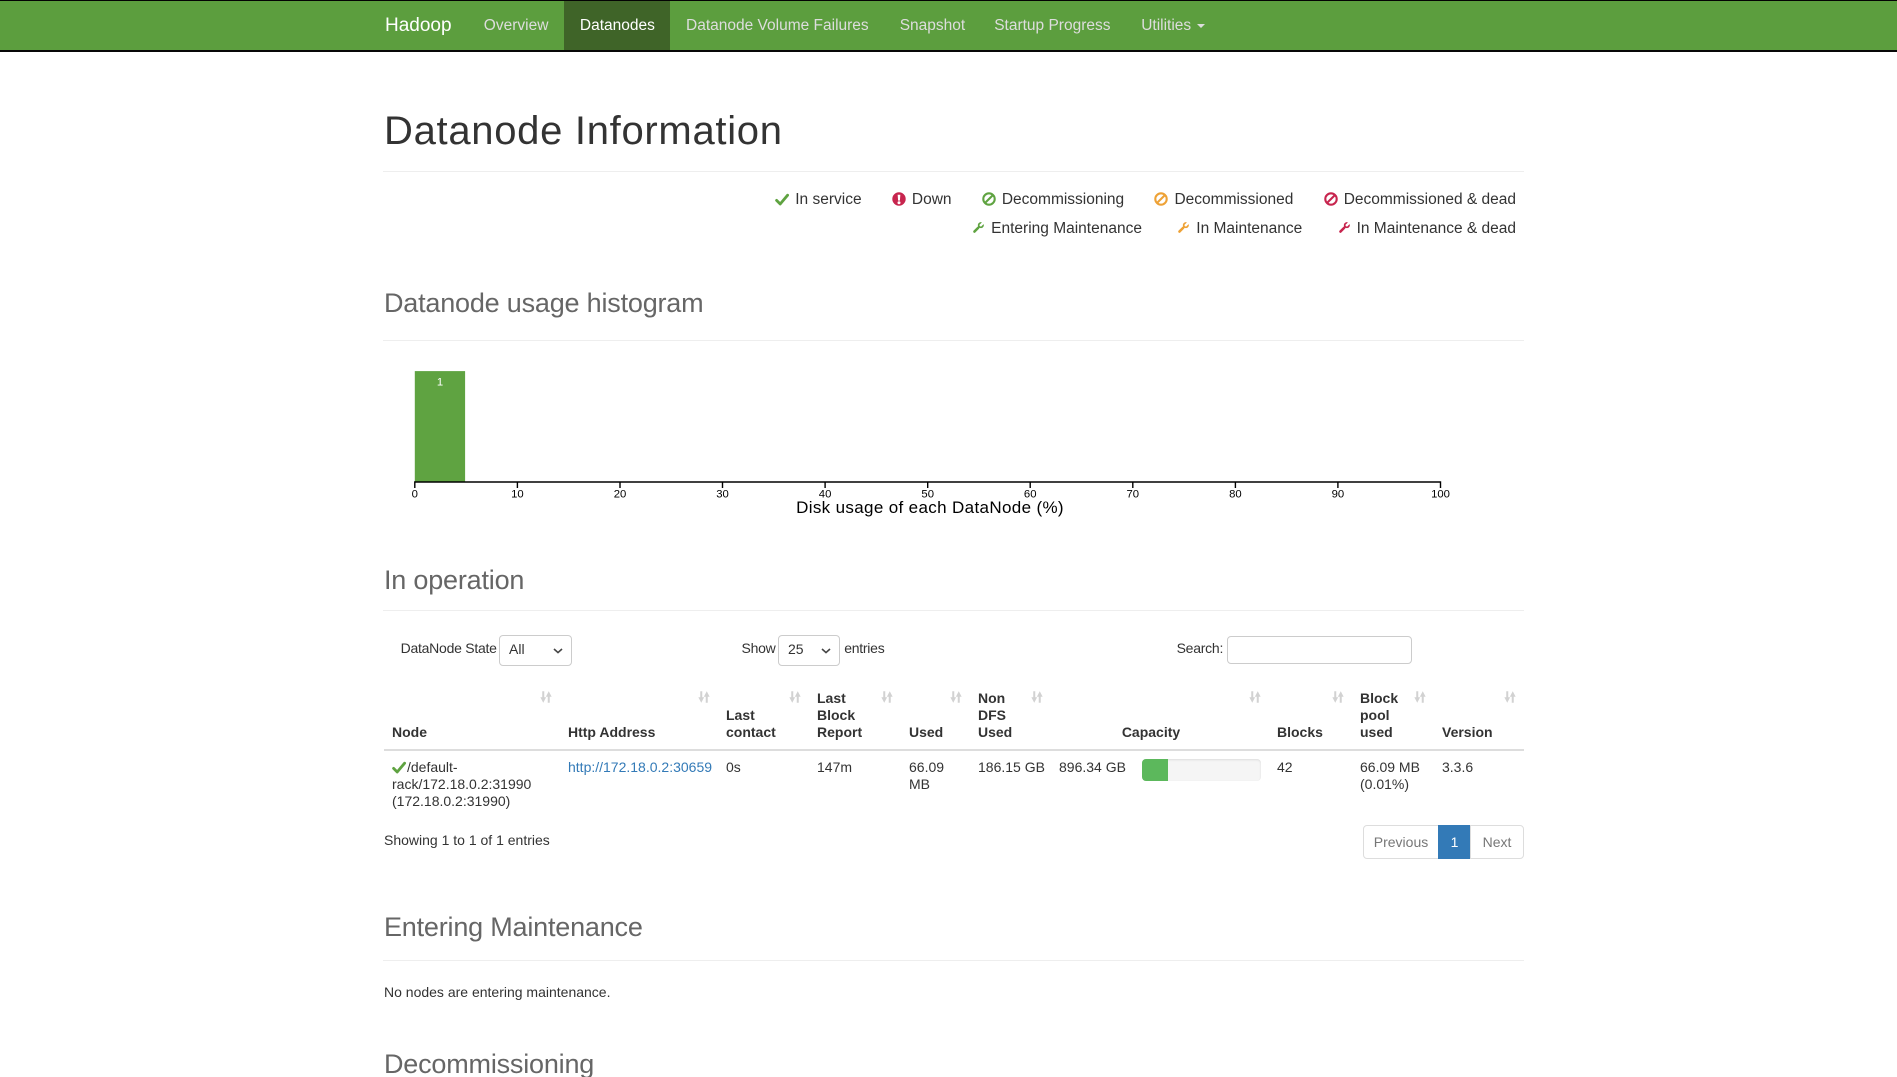 Image resolution: width=1897 pixels, height=1077 pixels. What do you see at coordinates (930, 507) in the screenshot?
I see `svg-text:Disk usage of each DataNode (%: Disk usage of each DataNode (%)` at bounding box center [930, 507].